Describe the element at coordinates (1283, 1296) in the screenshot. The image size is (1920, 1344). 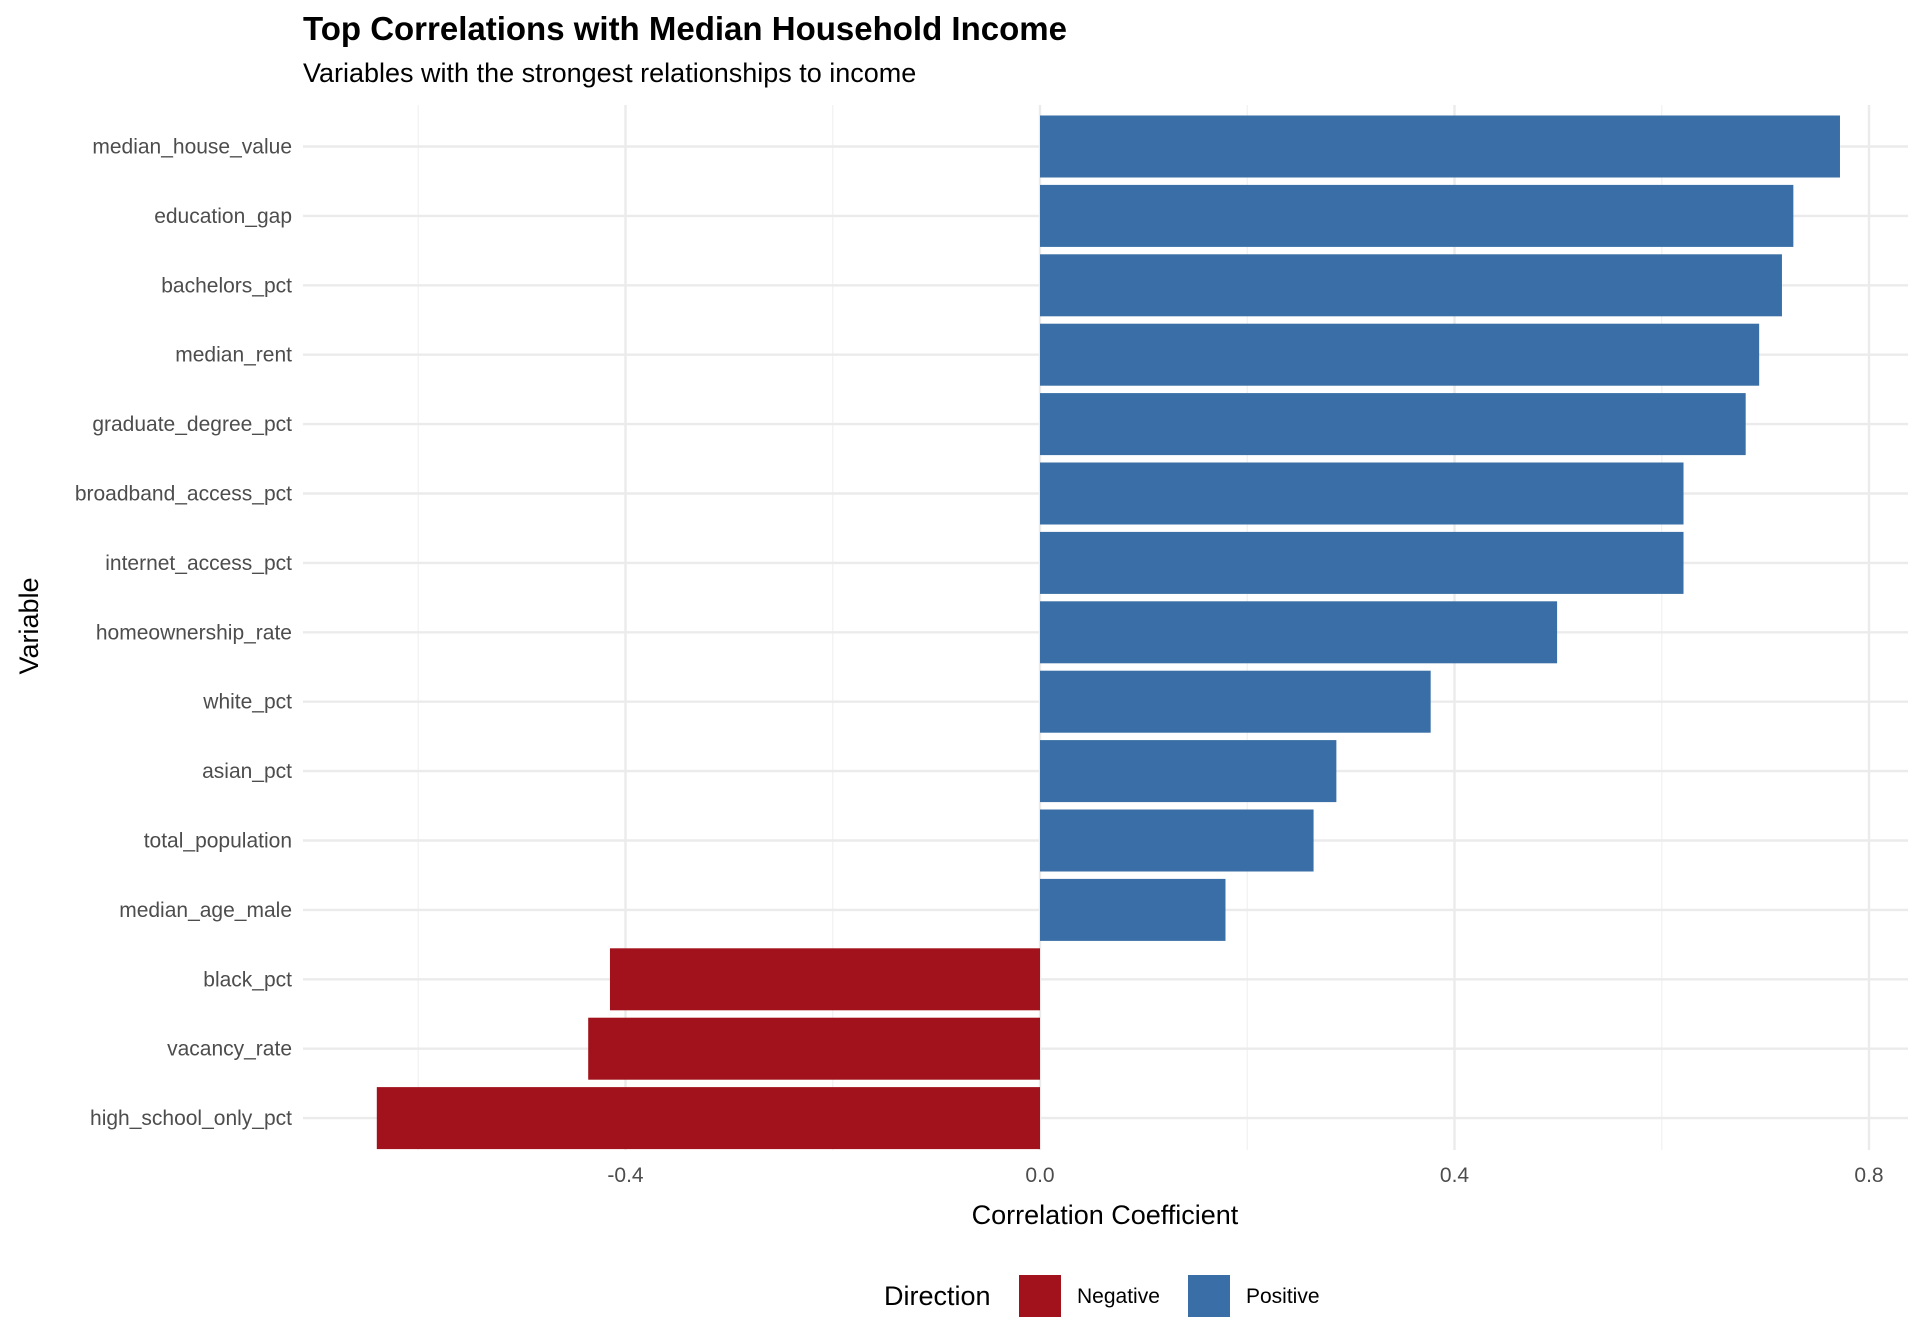
I see `legend-label-positive: Positive` at that location.